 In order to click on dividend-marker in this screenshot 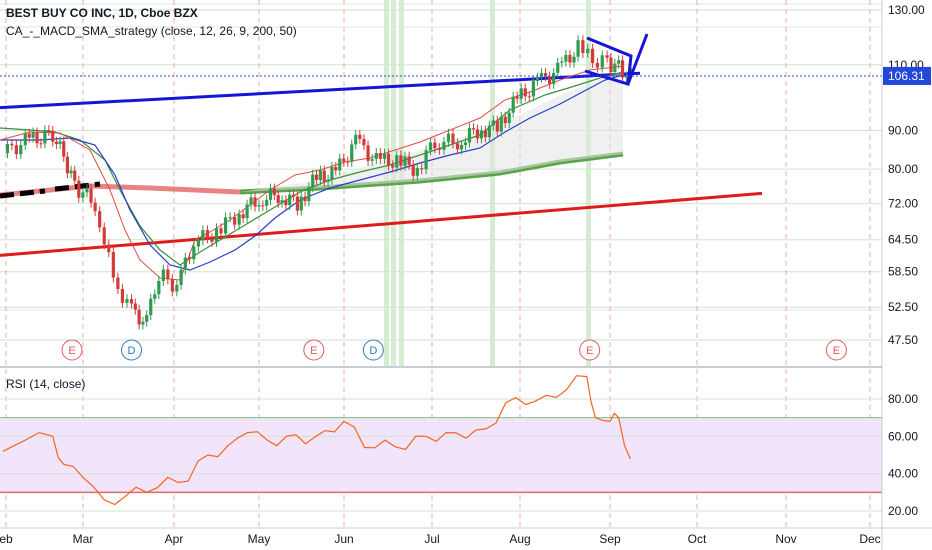, I will do `click(132, 350)`.